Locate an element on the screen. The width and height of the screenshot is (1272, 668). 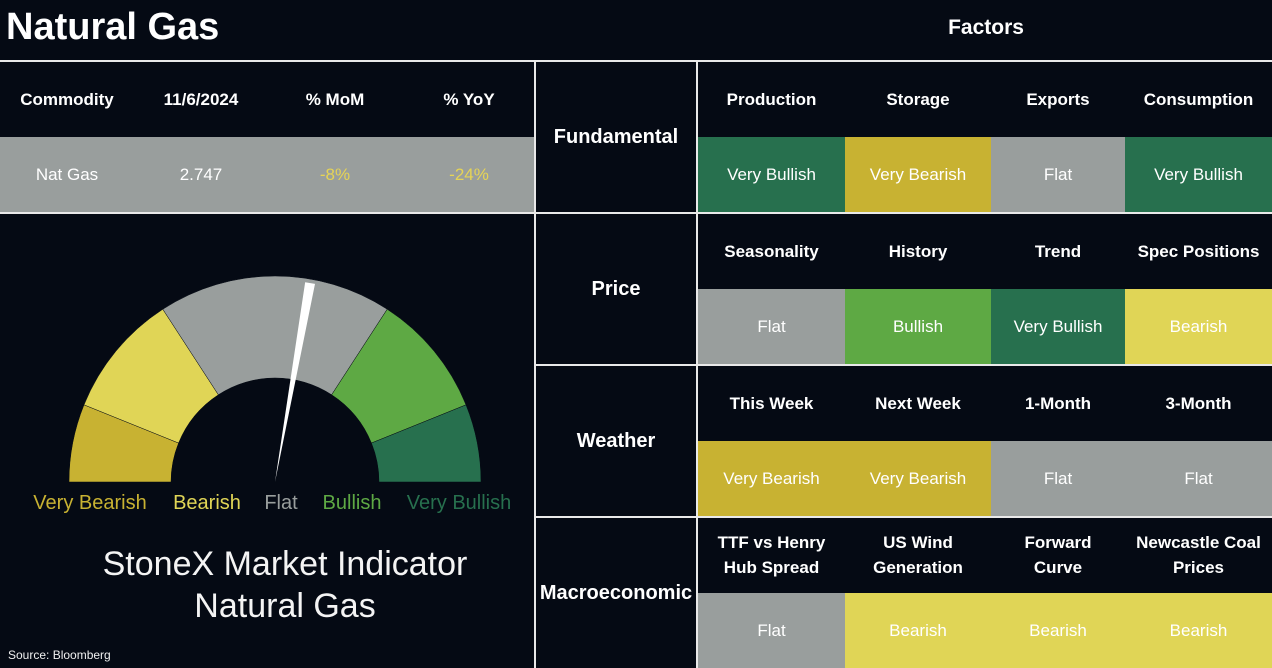
commodity-name: Nat Gas is located at coordinates (67, 174).